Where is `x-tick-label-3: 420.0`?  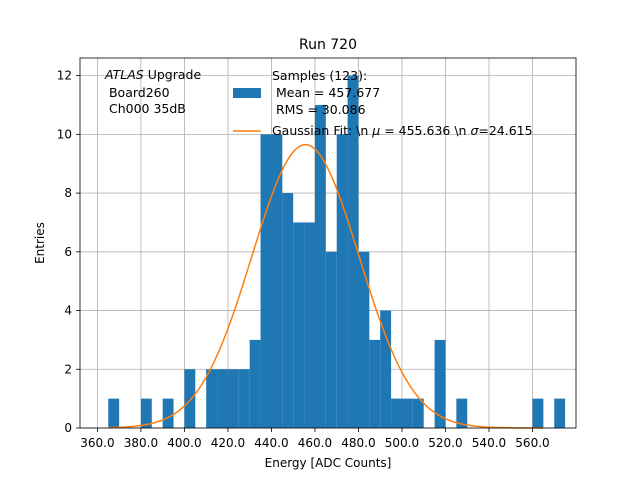
x-tick-label-3: 420.0 is located at coordinates (228, 443).